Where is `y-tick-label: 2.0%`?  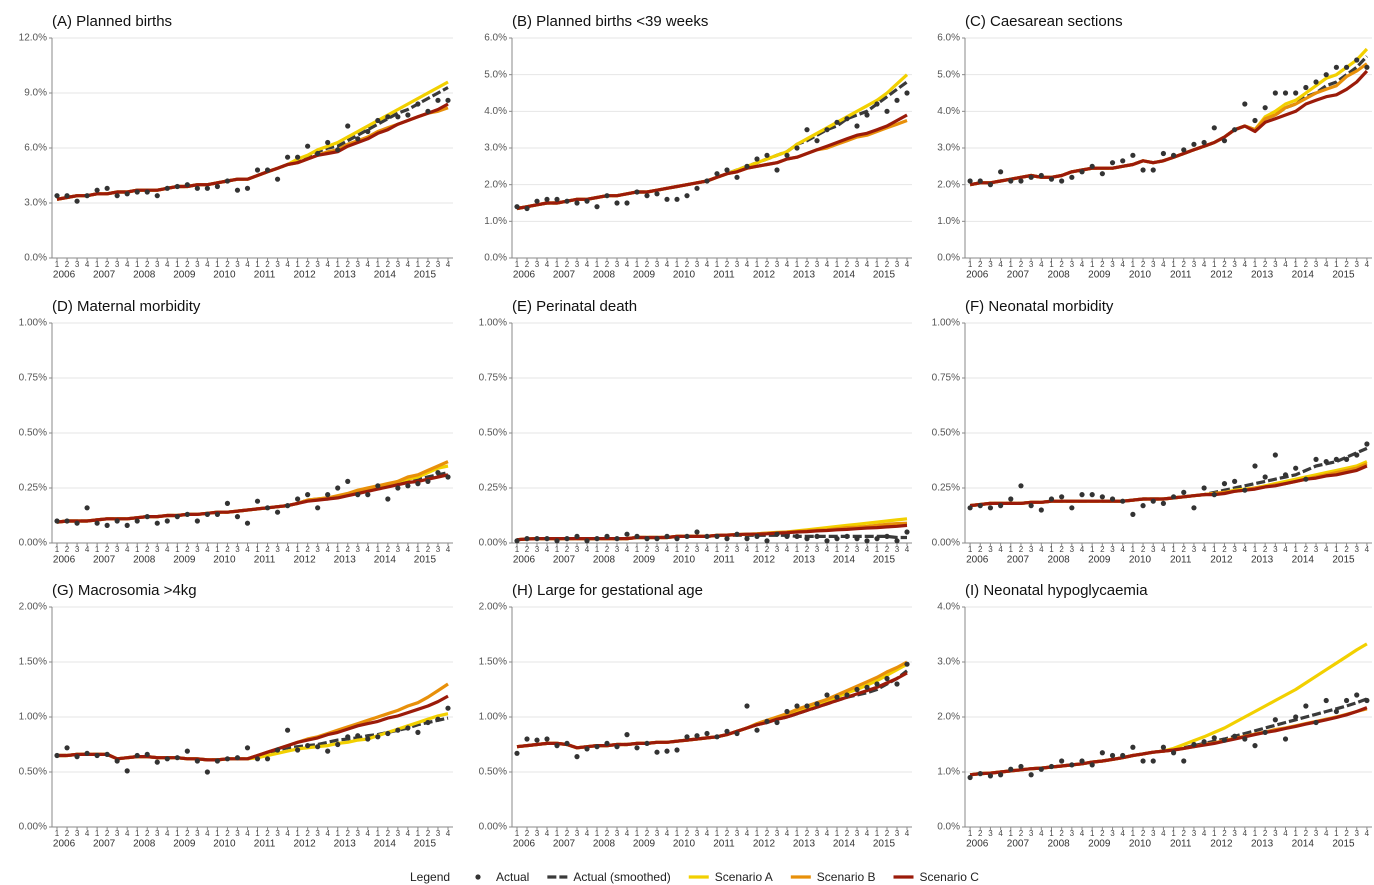 y-tick-label: 2.0% is located at coordinates (495, 184).